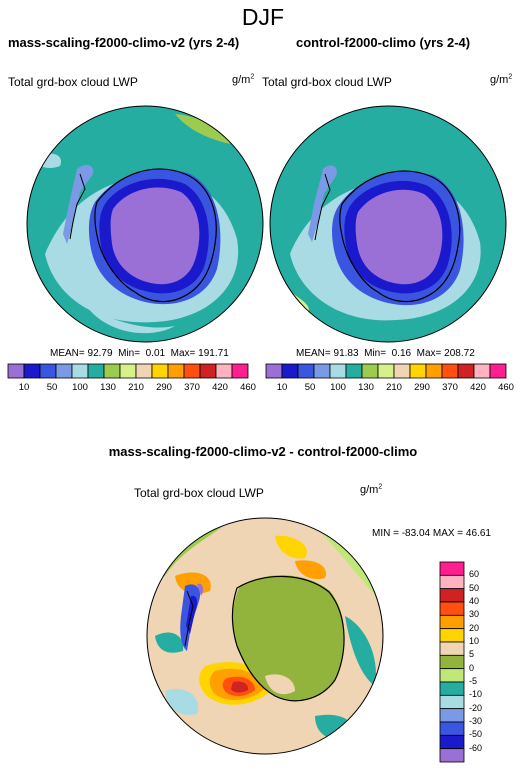 This screenshot has width=526, height=772. Describe the element at coordinates (371, 489) in the screenshot. I see `diff-units: g/m2` at that location.